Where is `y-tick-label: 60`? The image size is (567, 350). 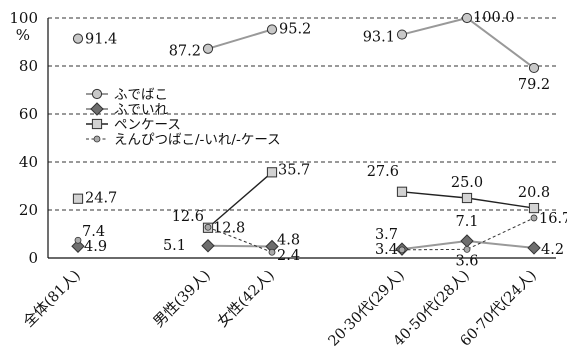 y-tick-label: 60 is located at coordinates (28, 114).